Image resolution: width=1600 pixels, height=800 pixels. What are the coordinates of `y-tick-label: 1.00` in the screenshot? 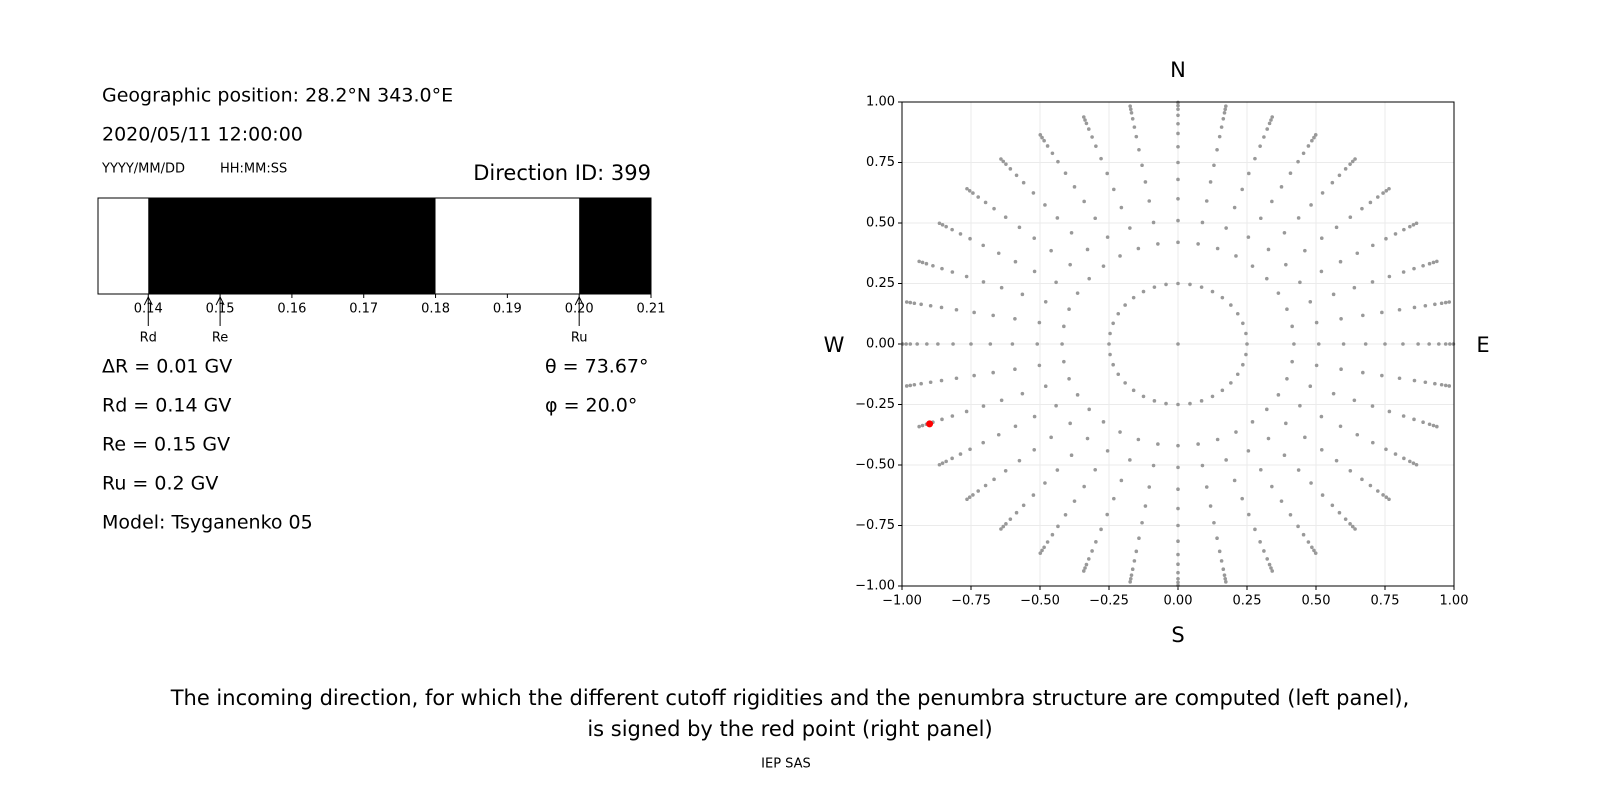 It's located at (880, 102).